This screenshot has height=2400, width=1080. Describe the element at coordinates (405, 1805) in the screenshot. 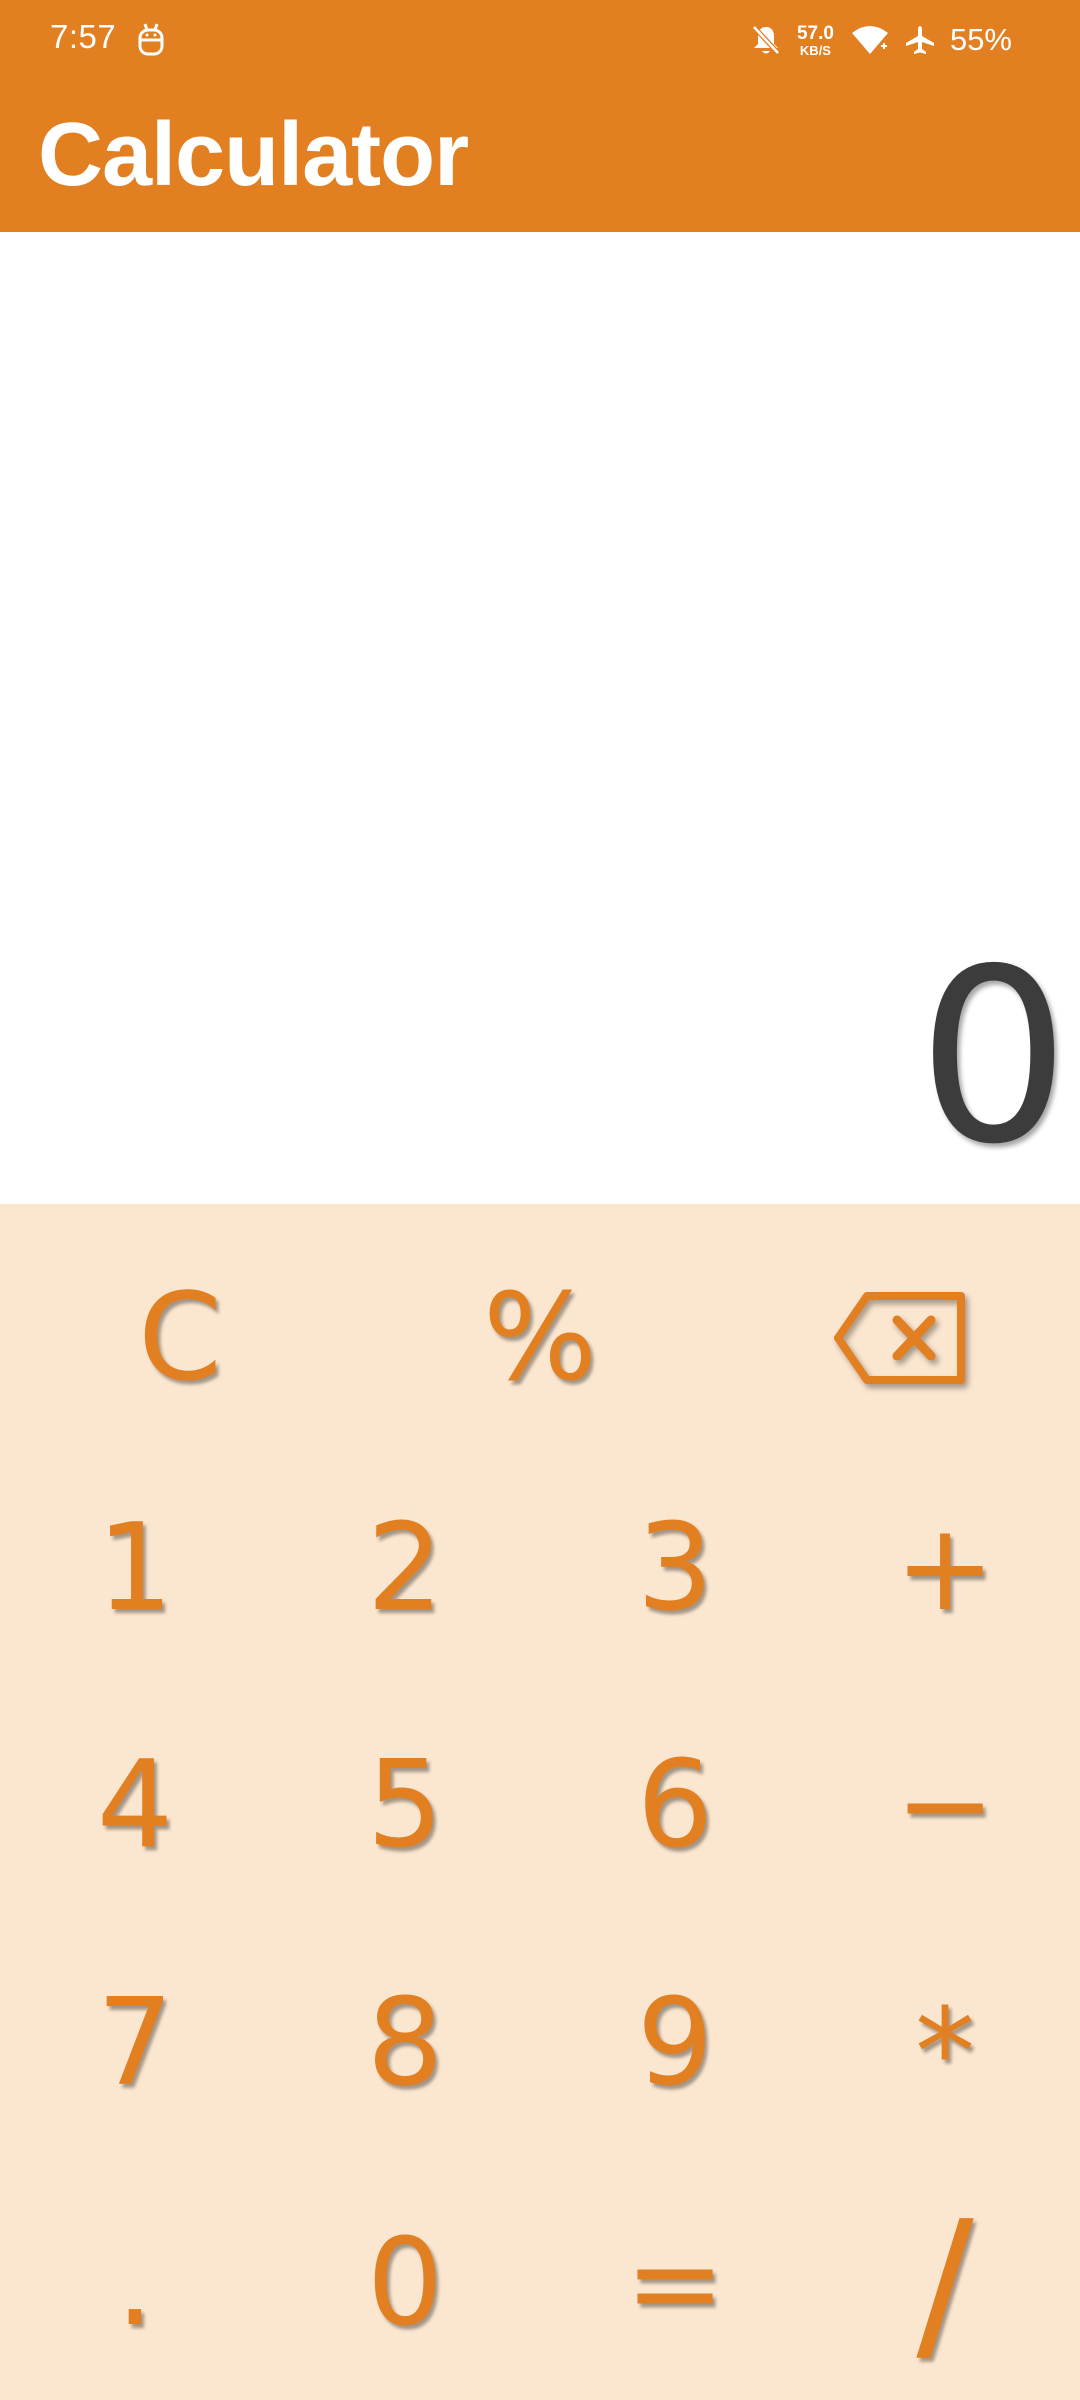

I see `digit-5-button: 5` at that location.